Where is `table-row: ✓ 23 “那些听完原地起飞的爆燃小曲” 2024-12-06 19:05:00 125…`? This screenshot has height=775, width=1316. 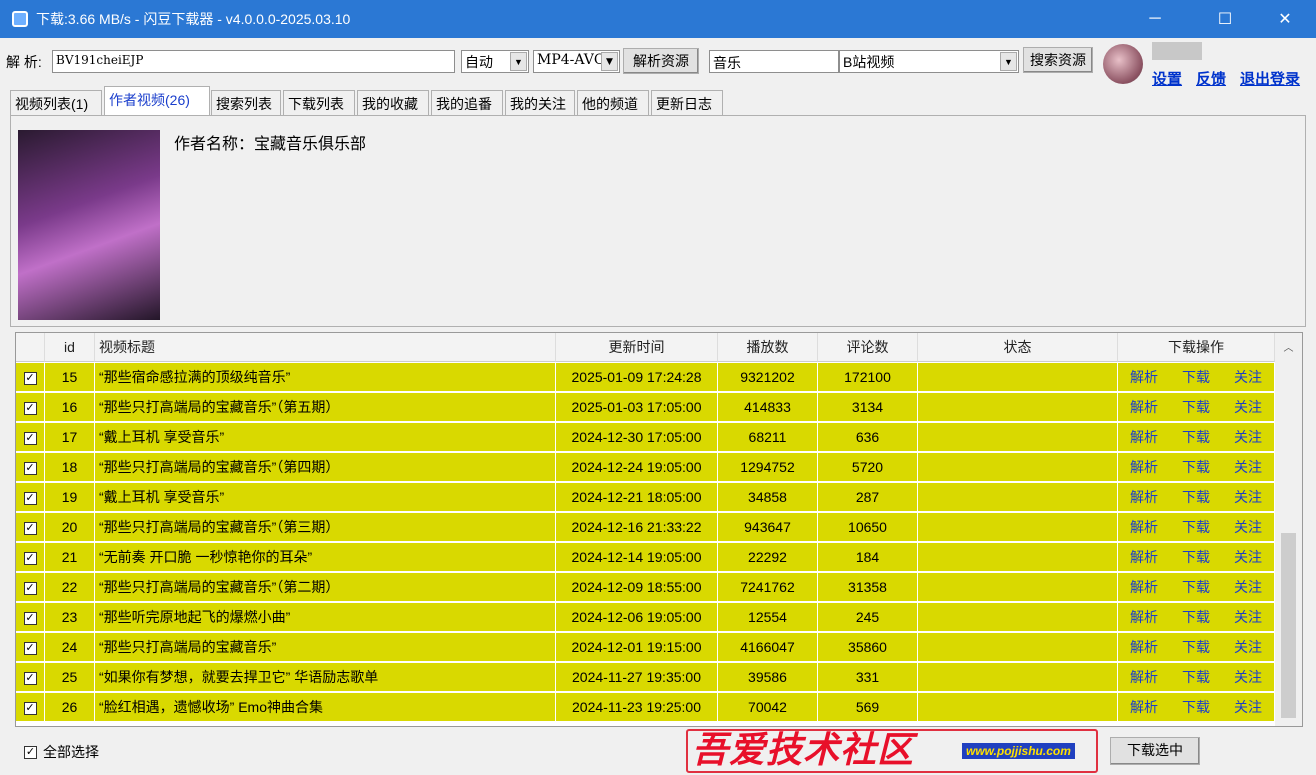
table-row: ✓ 23 “那些听完原地起飞的爆燃小曲” 2024-12-06 19:05:00 125… is located at coordinates (645, 618).